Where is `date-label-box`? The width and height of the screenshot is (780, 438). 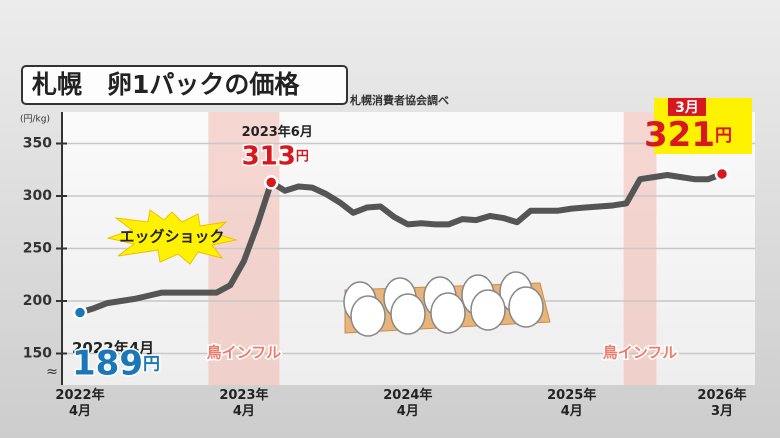
date-label-box is located at coordinates (687, 106).